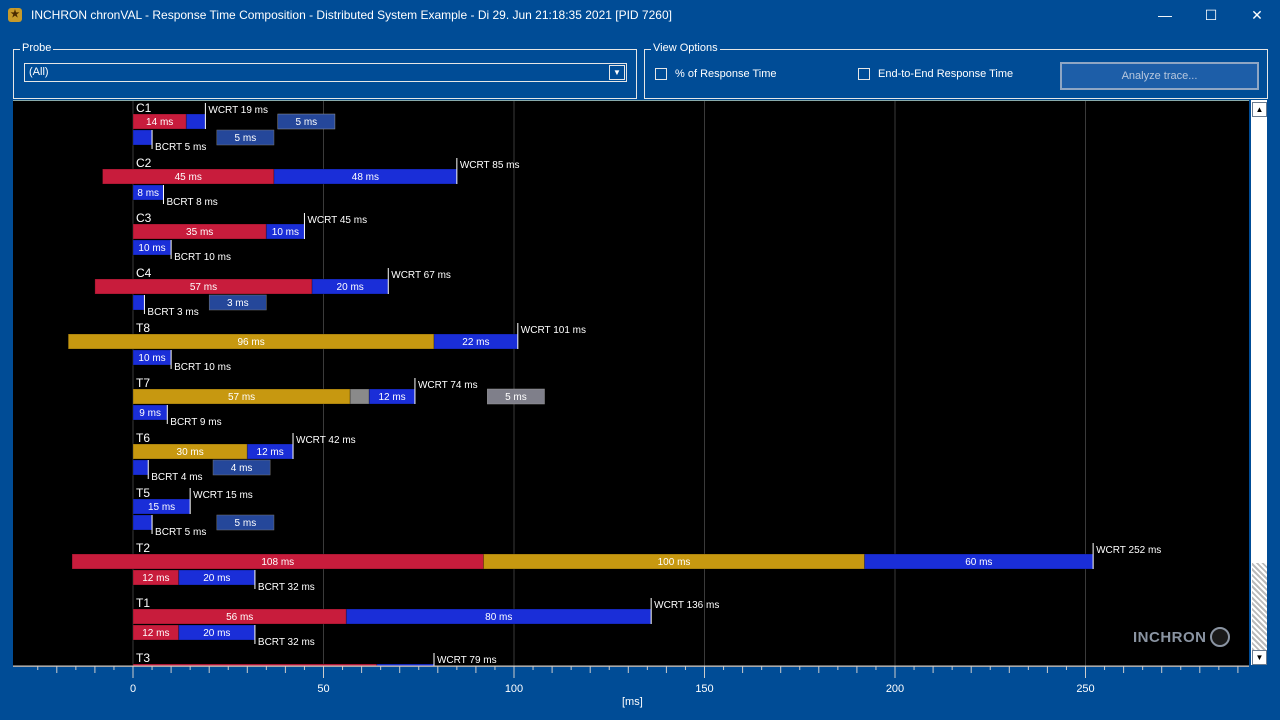 The image size is (1280, 720). I want to click on wcrt-segment-label: 60 ms, so click(978, 562).